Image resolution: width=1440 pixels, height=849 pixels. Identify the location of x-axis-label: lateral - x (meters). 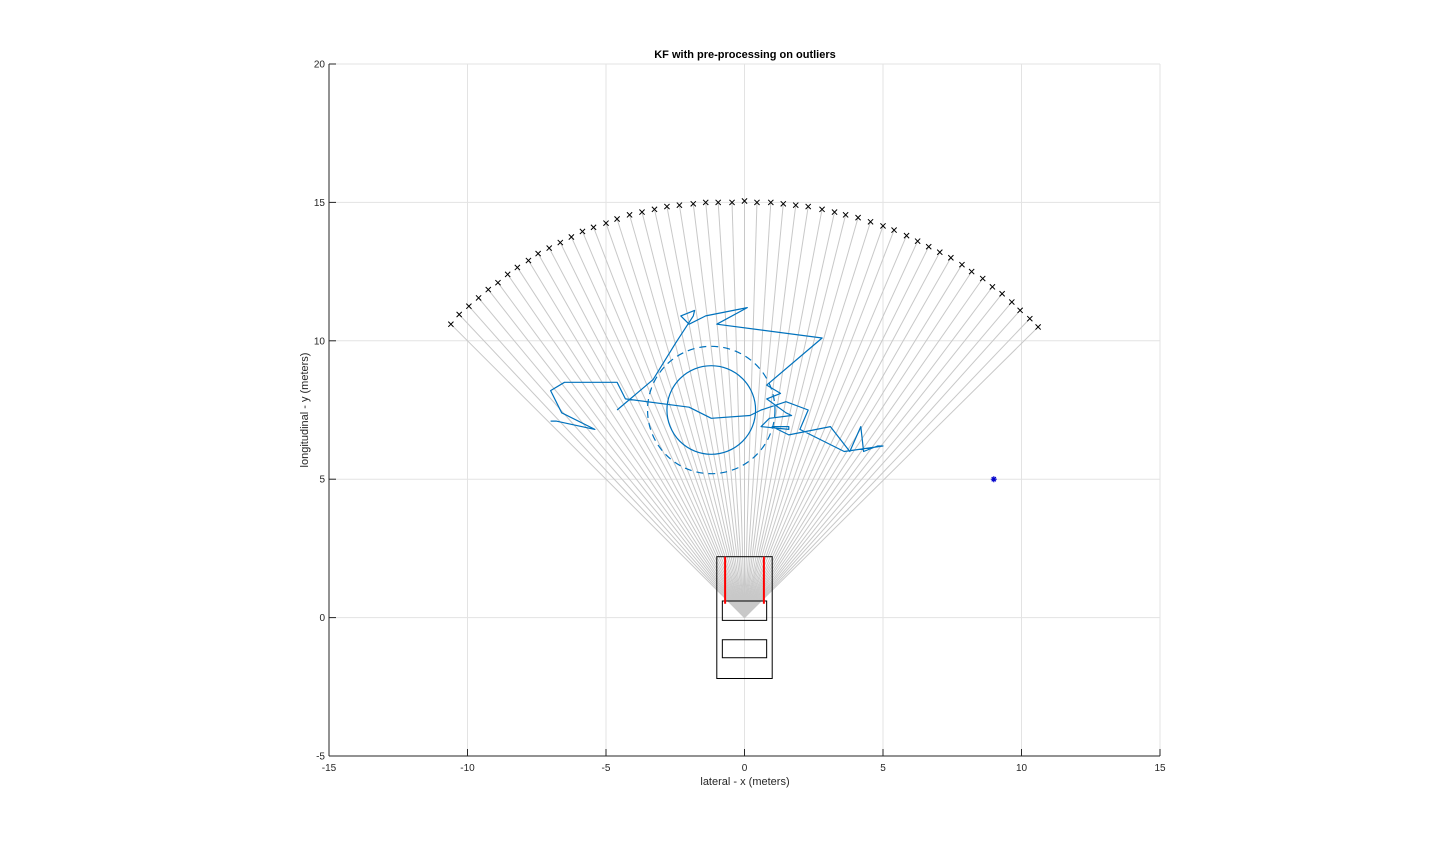
(744, 782).